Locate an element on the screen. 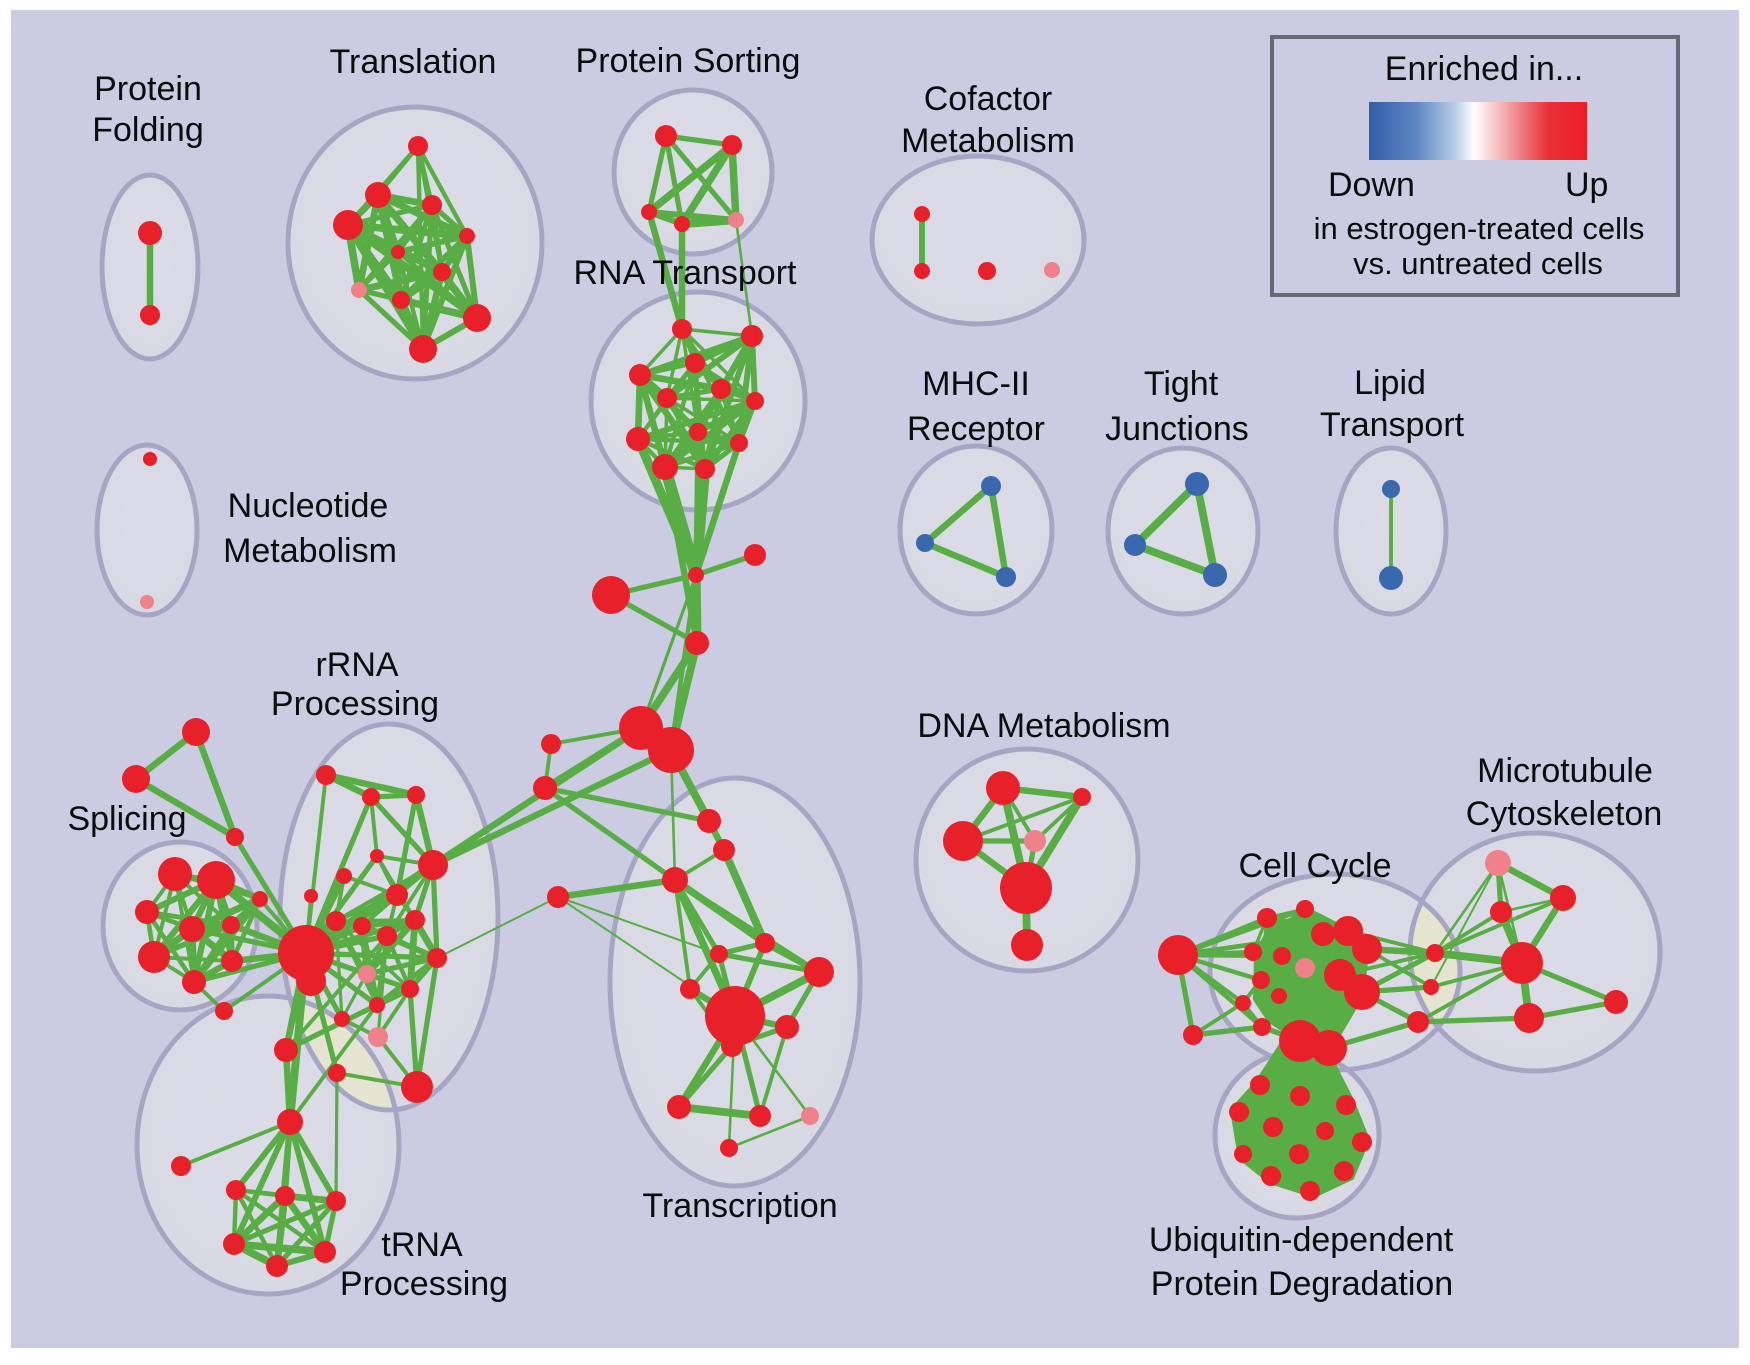 The image size is (1750, 1365). svg-text: Cofactor is located at coordinates (988, 99).